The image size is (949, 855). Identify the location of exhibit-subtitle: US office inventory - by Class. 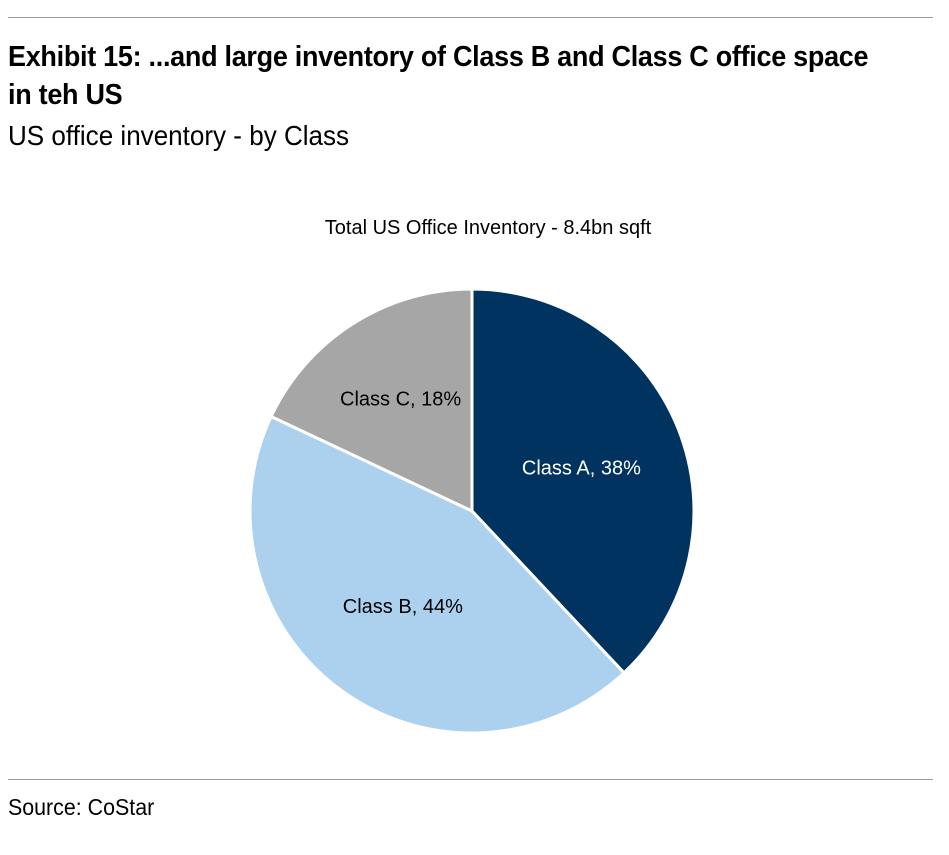
(179, 135).